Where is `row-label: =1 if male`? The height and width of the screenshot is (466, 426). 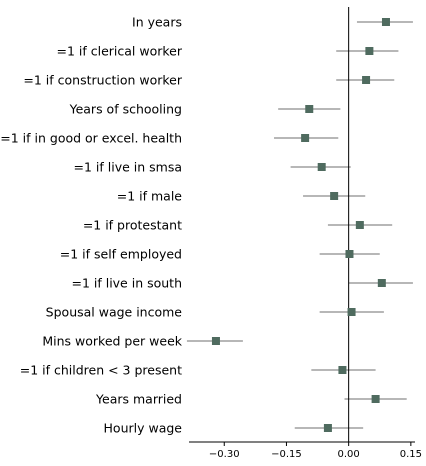
row-label: =1 if male is located at coordinates (150, 196).